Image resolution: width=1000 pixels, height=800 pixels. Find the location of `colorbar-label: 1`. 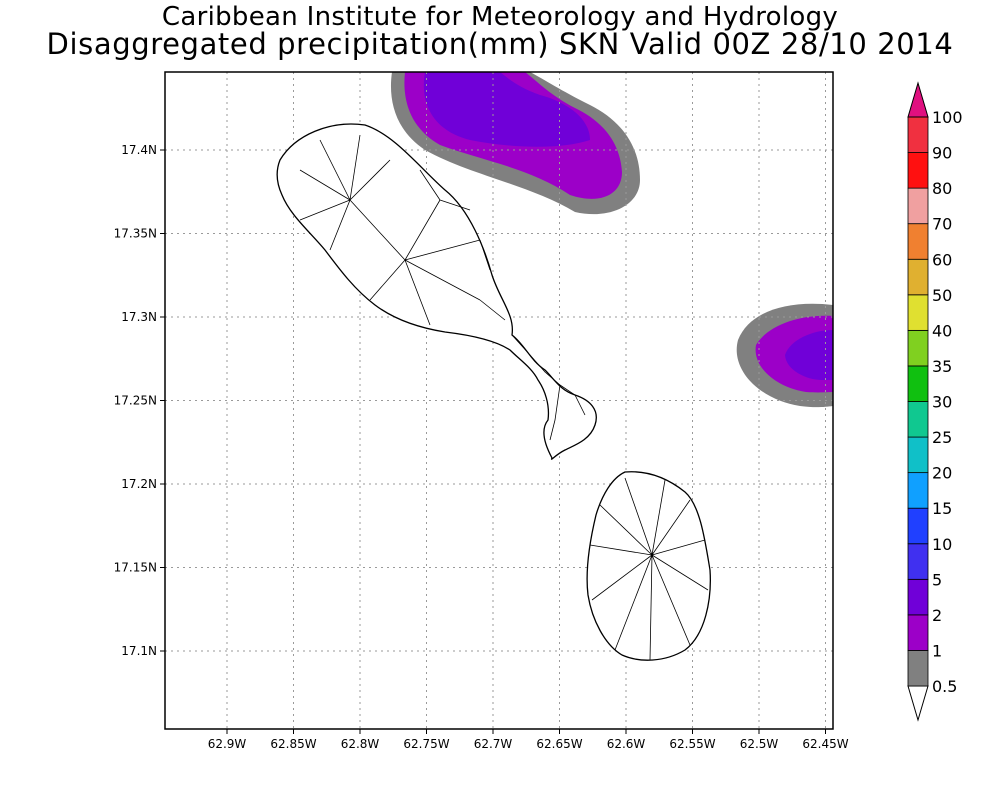

colorbar-label: 1 is located at coordinates (937, 650).